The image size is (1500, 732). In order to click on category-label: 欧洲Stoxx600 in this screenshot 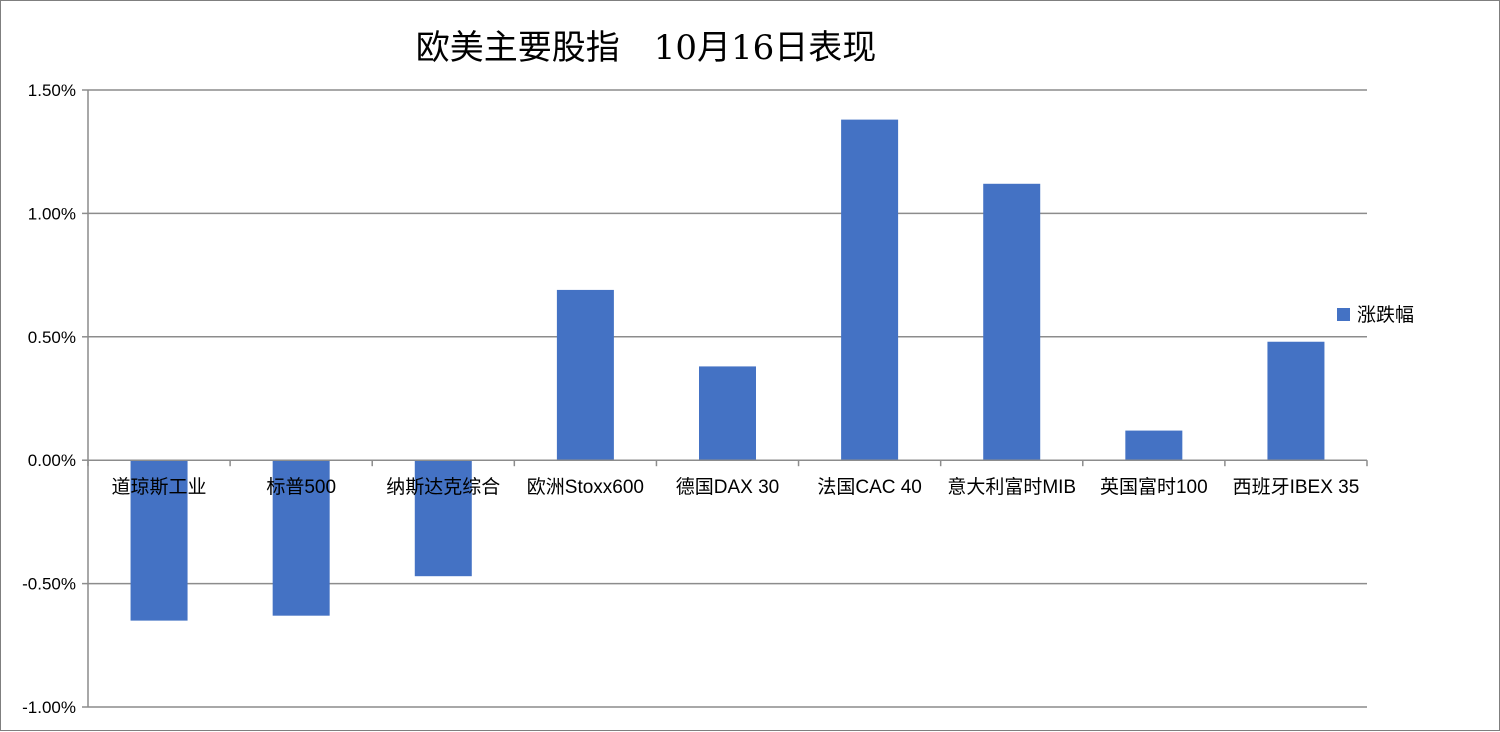, I will do `click(585, 487)`.